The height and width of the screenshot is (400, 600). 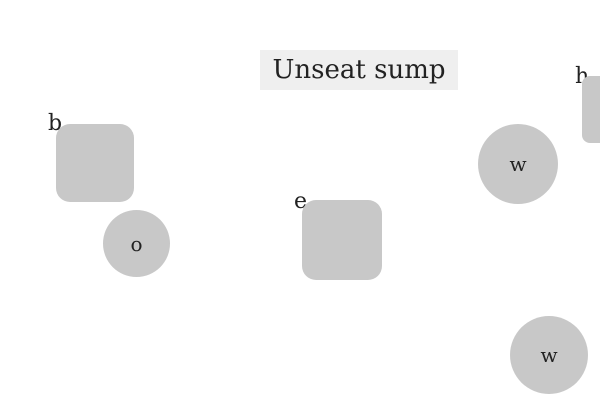 I want to click on title-label: Unseat sump, so click(x=359, y=70).